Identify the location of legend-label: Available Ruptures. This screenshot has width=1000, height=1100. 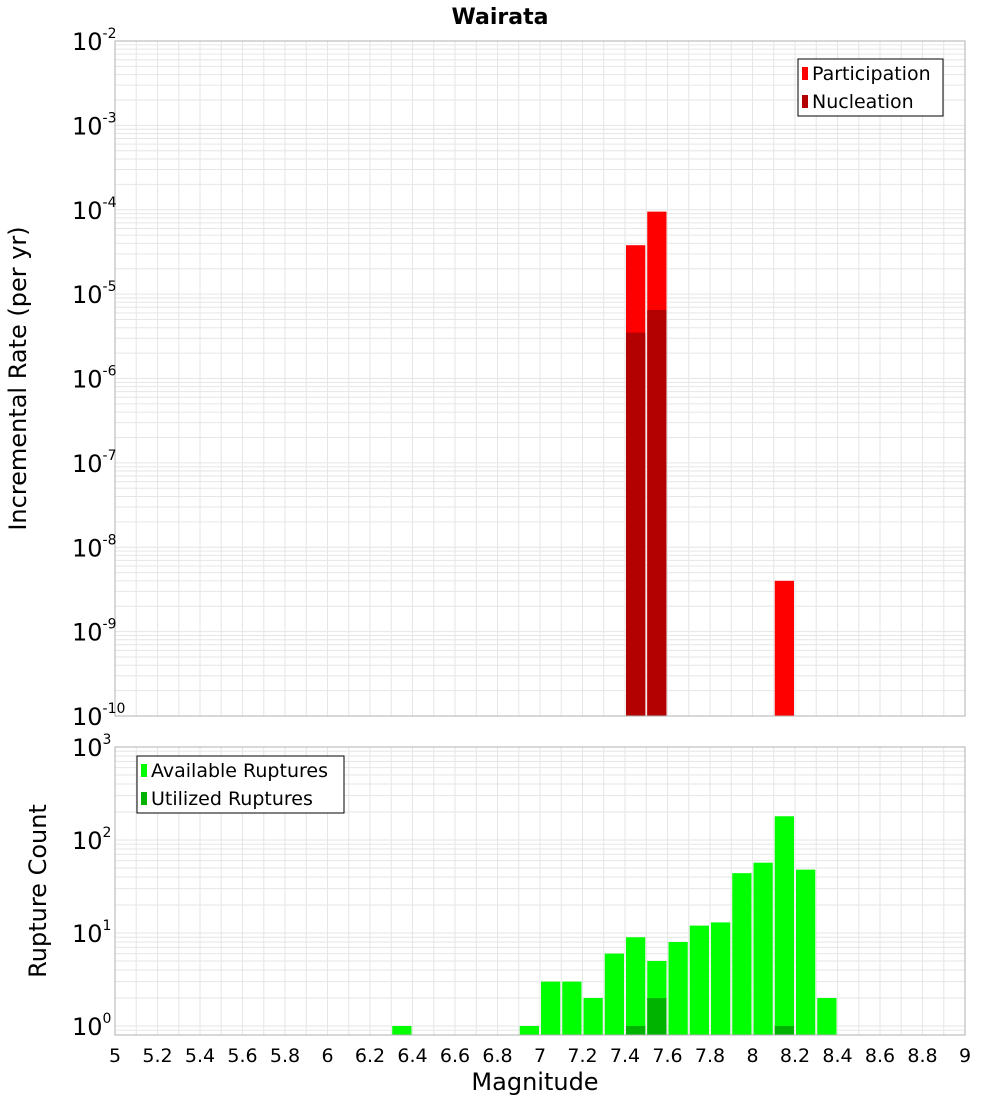
(239, 771).